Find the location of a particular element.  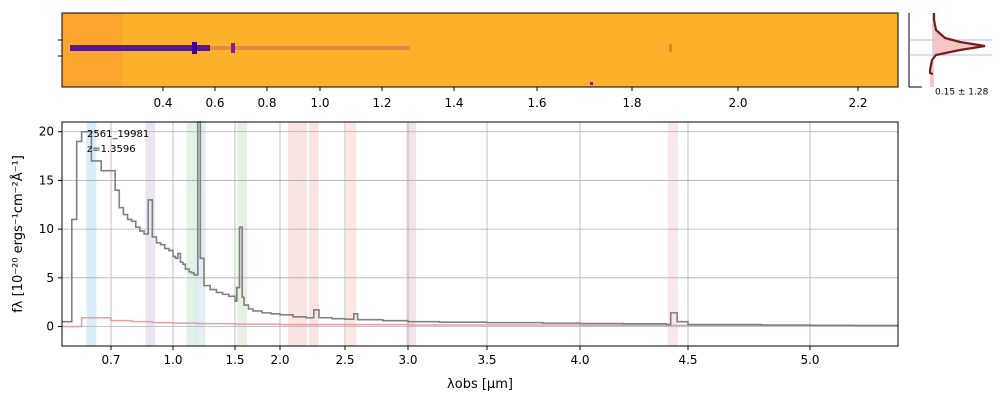

y-tick-label-2: 10 is located at coordinates (46, 229).